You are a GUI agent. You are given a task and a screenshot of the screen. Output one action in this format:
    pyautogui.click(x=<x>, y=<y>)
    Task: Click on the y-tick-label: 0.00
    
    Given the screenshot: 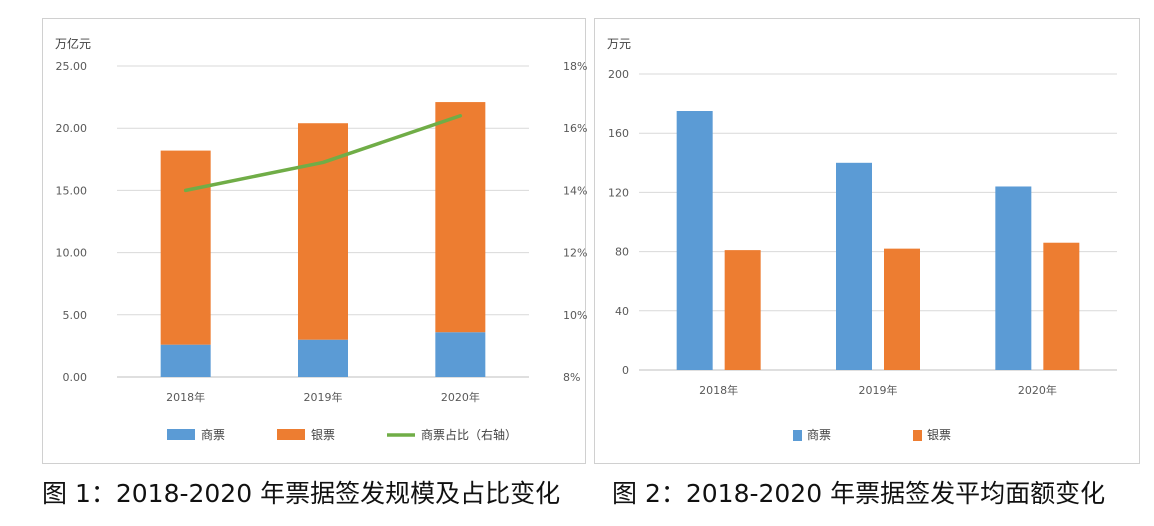 What is the action you would take?
    pyautogui.click(x=75, y=377)
    